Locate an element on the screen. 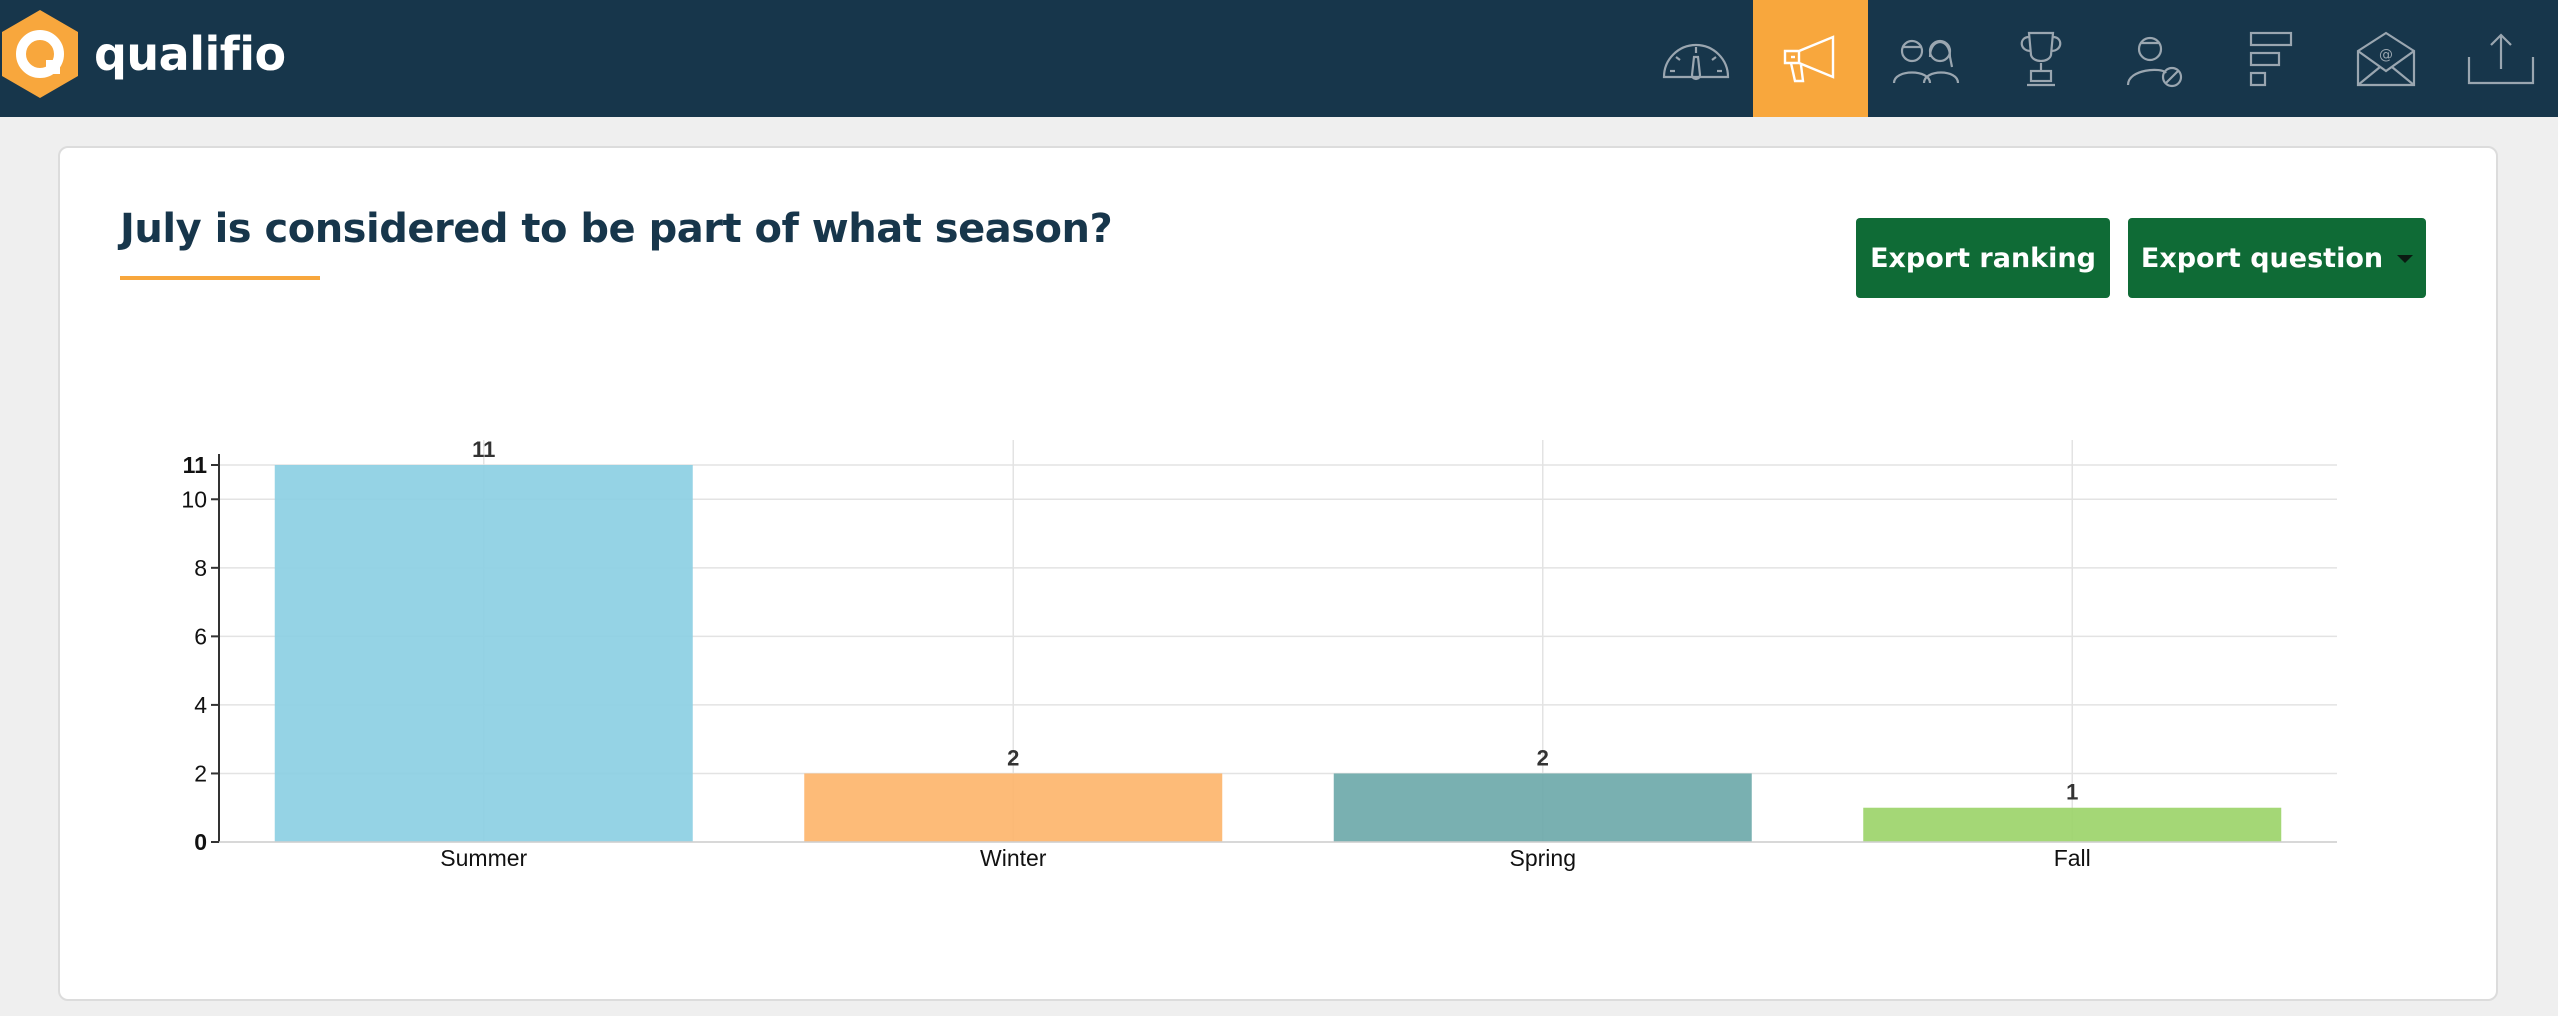  megaphone-icon is located at coordinates (1808, 58).